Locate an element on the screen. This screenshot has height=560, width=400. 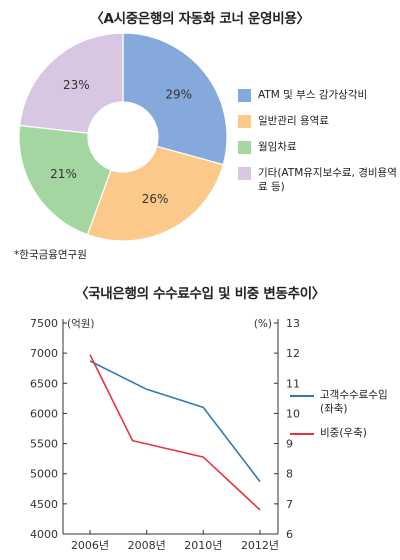
left-tick-label: 5000 is located at coordinates (44, 474).